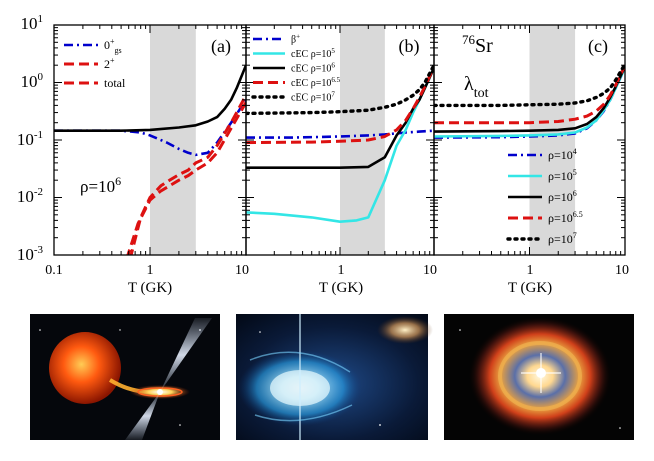 This screenshot has height=461, width=654. What do you see at coordinates (30, 196) in the screenshot?
I see `y-tick-label-1e-2: 10⁻²` at bounding box center [30, 196].